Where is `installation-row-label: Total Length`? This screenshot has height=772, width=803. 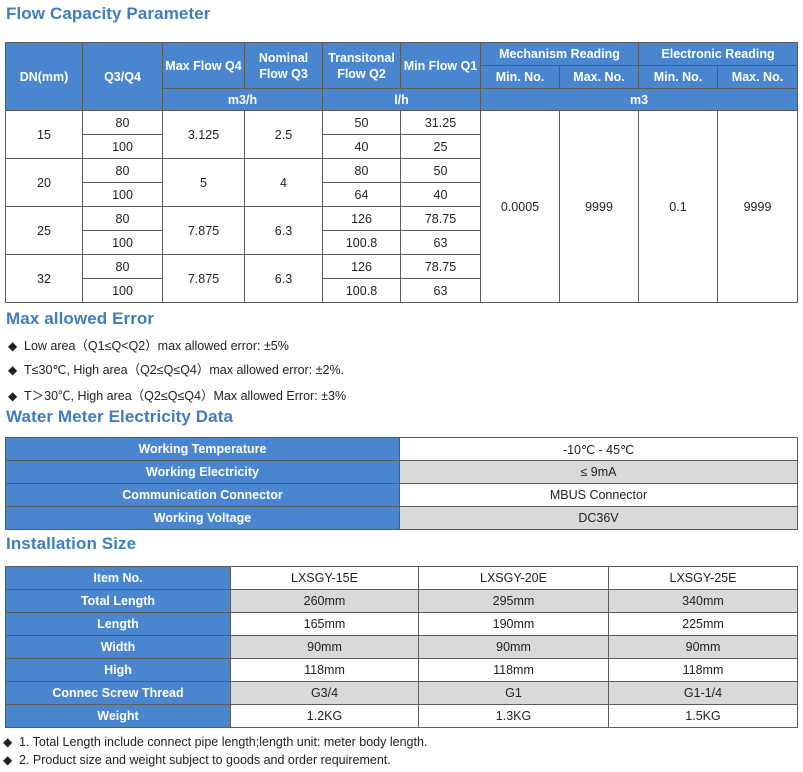
installation-row-label: Total Length is located at coordinates (118, 601).